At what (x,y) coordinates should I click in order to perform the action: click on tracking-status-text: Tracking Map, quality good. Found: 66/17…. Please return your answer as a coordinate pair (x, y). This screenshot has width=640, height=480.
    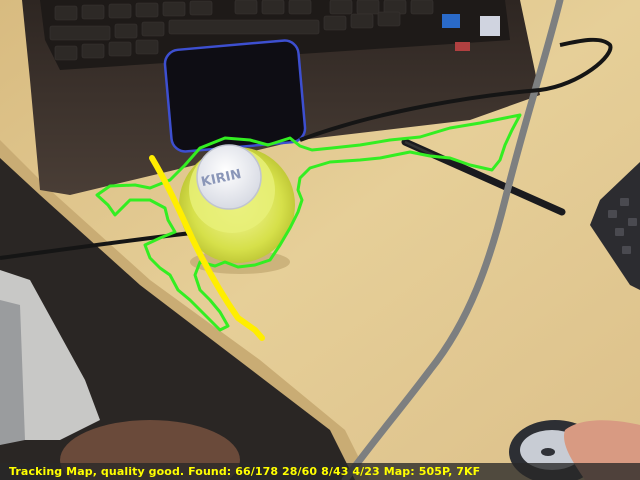
    Looking at the image, I should click on (245, 471).